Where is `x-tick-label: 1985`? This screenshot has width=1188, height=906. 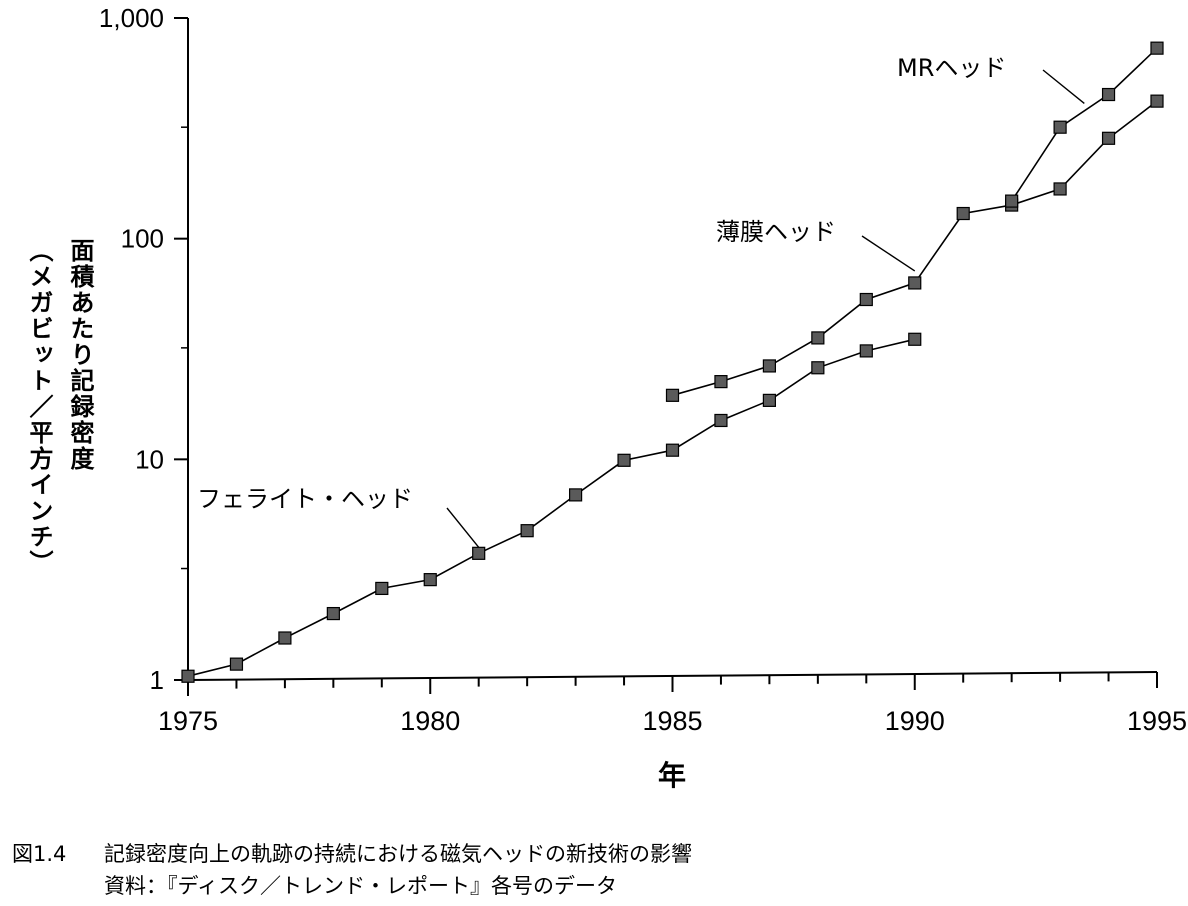 x-tick-label: 1985 is located at coordinates (672, 721).